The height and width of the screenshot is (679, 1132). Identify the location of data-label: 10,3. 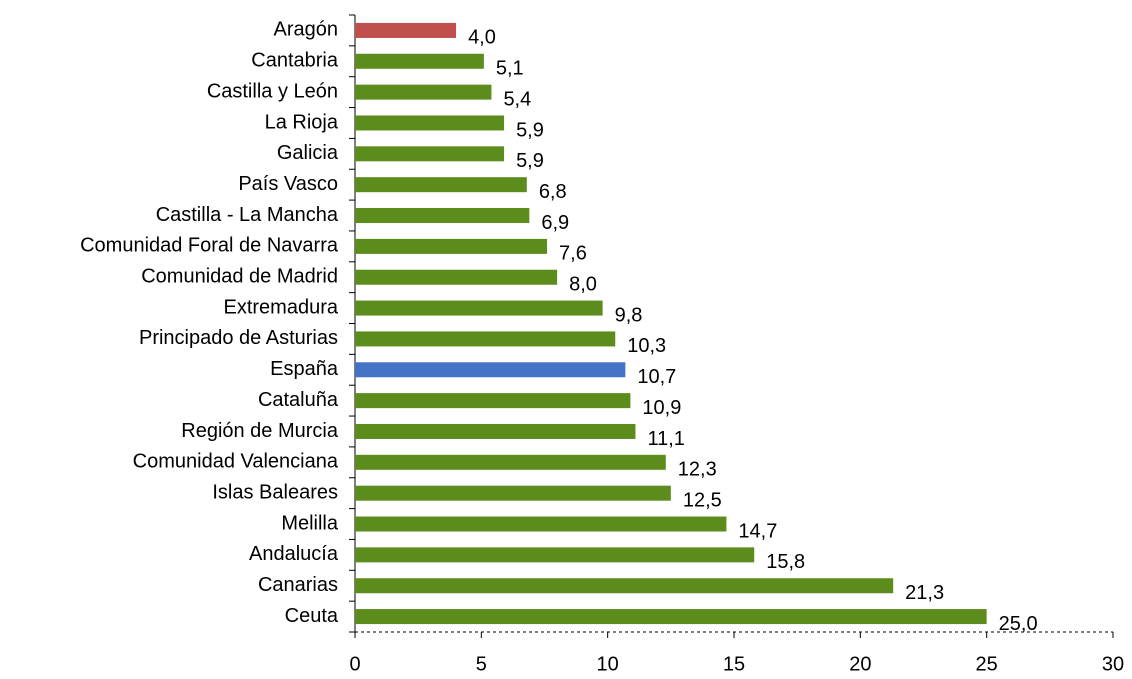
(646, 346).